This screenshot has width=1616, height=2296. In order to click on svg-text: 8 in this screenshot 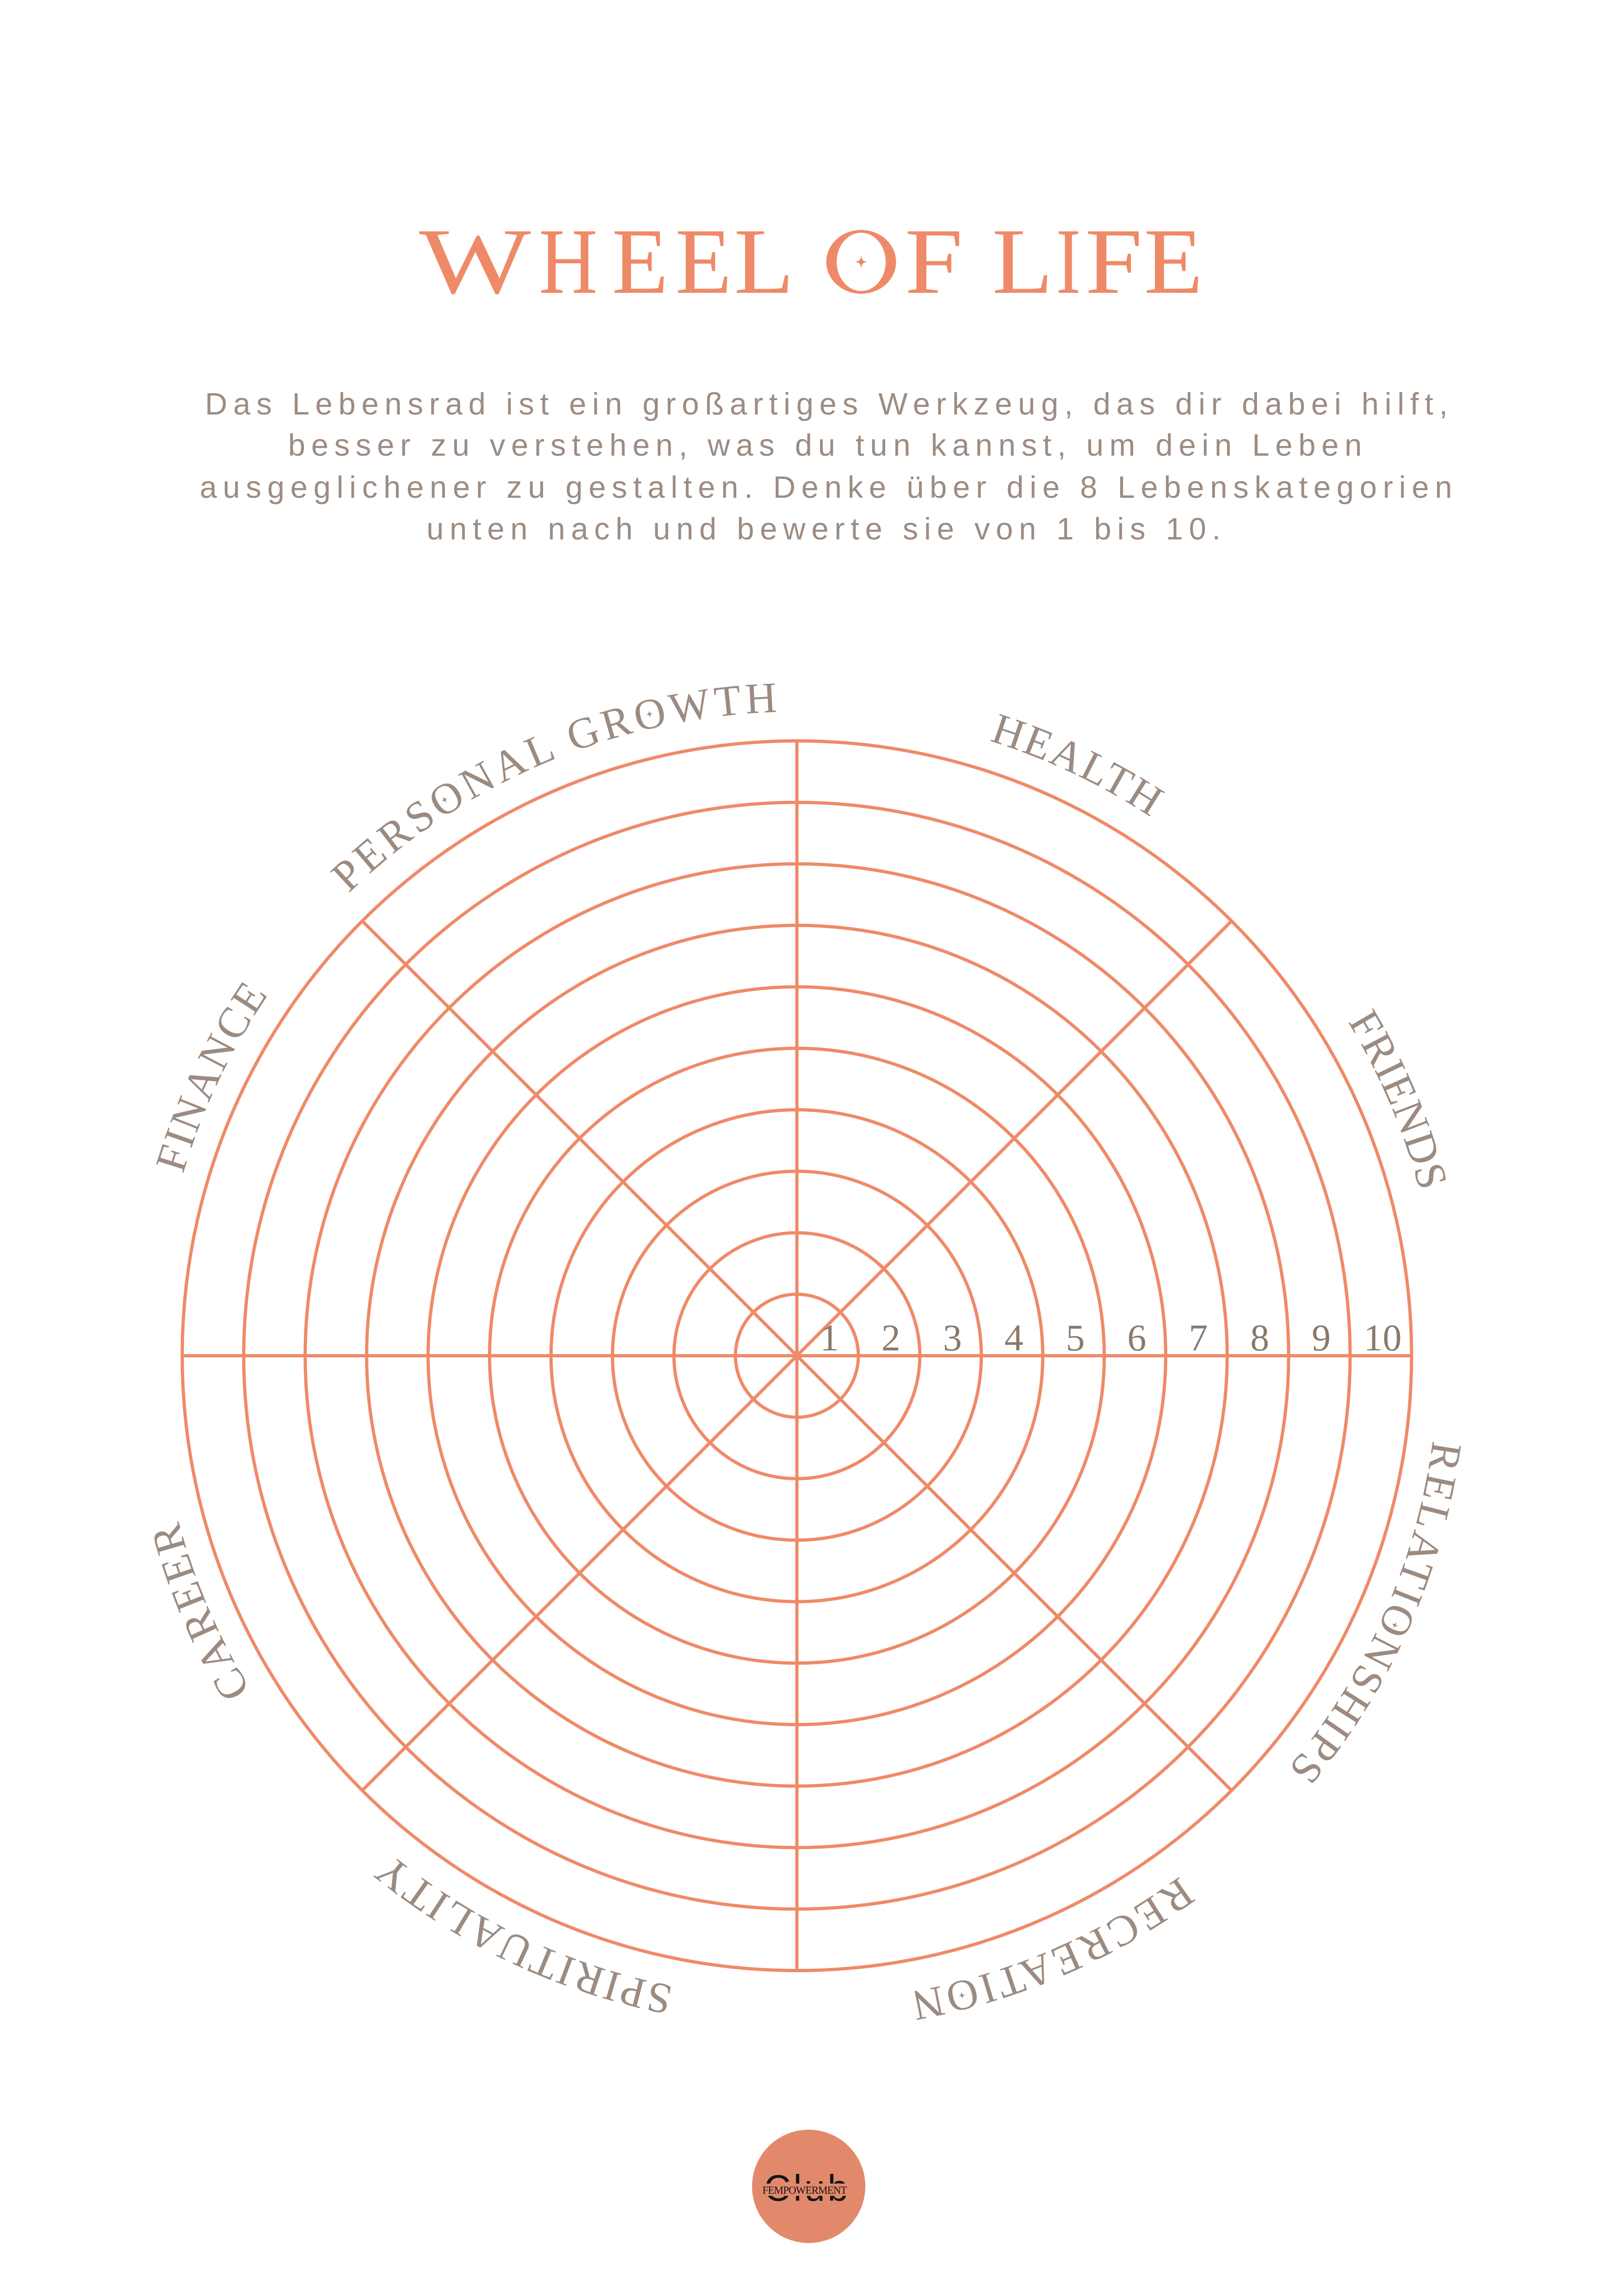, I will do `click(1259, 1338)`.